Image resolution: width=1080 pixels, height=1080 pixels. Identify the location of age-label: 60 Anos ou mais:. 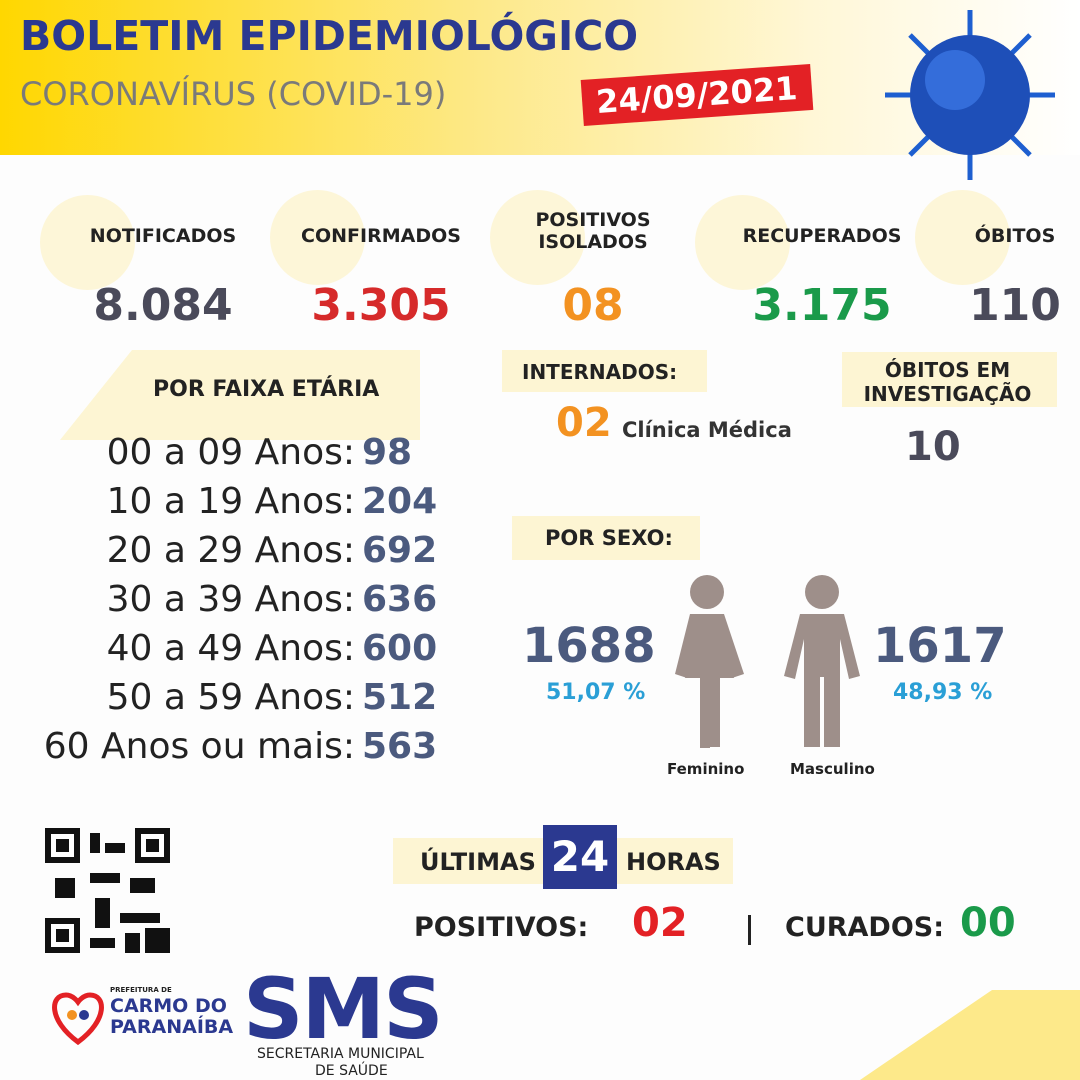
(199, 746).